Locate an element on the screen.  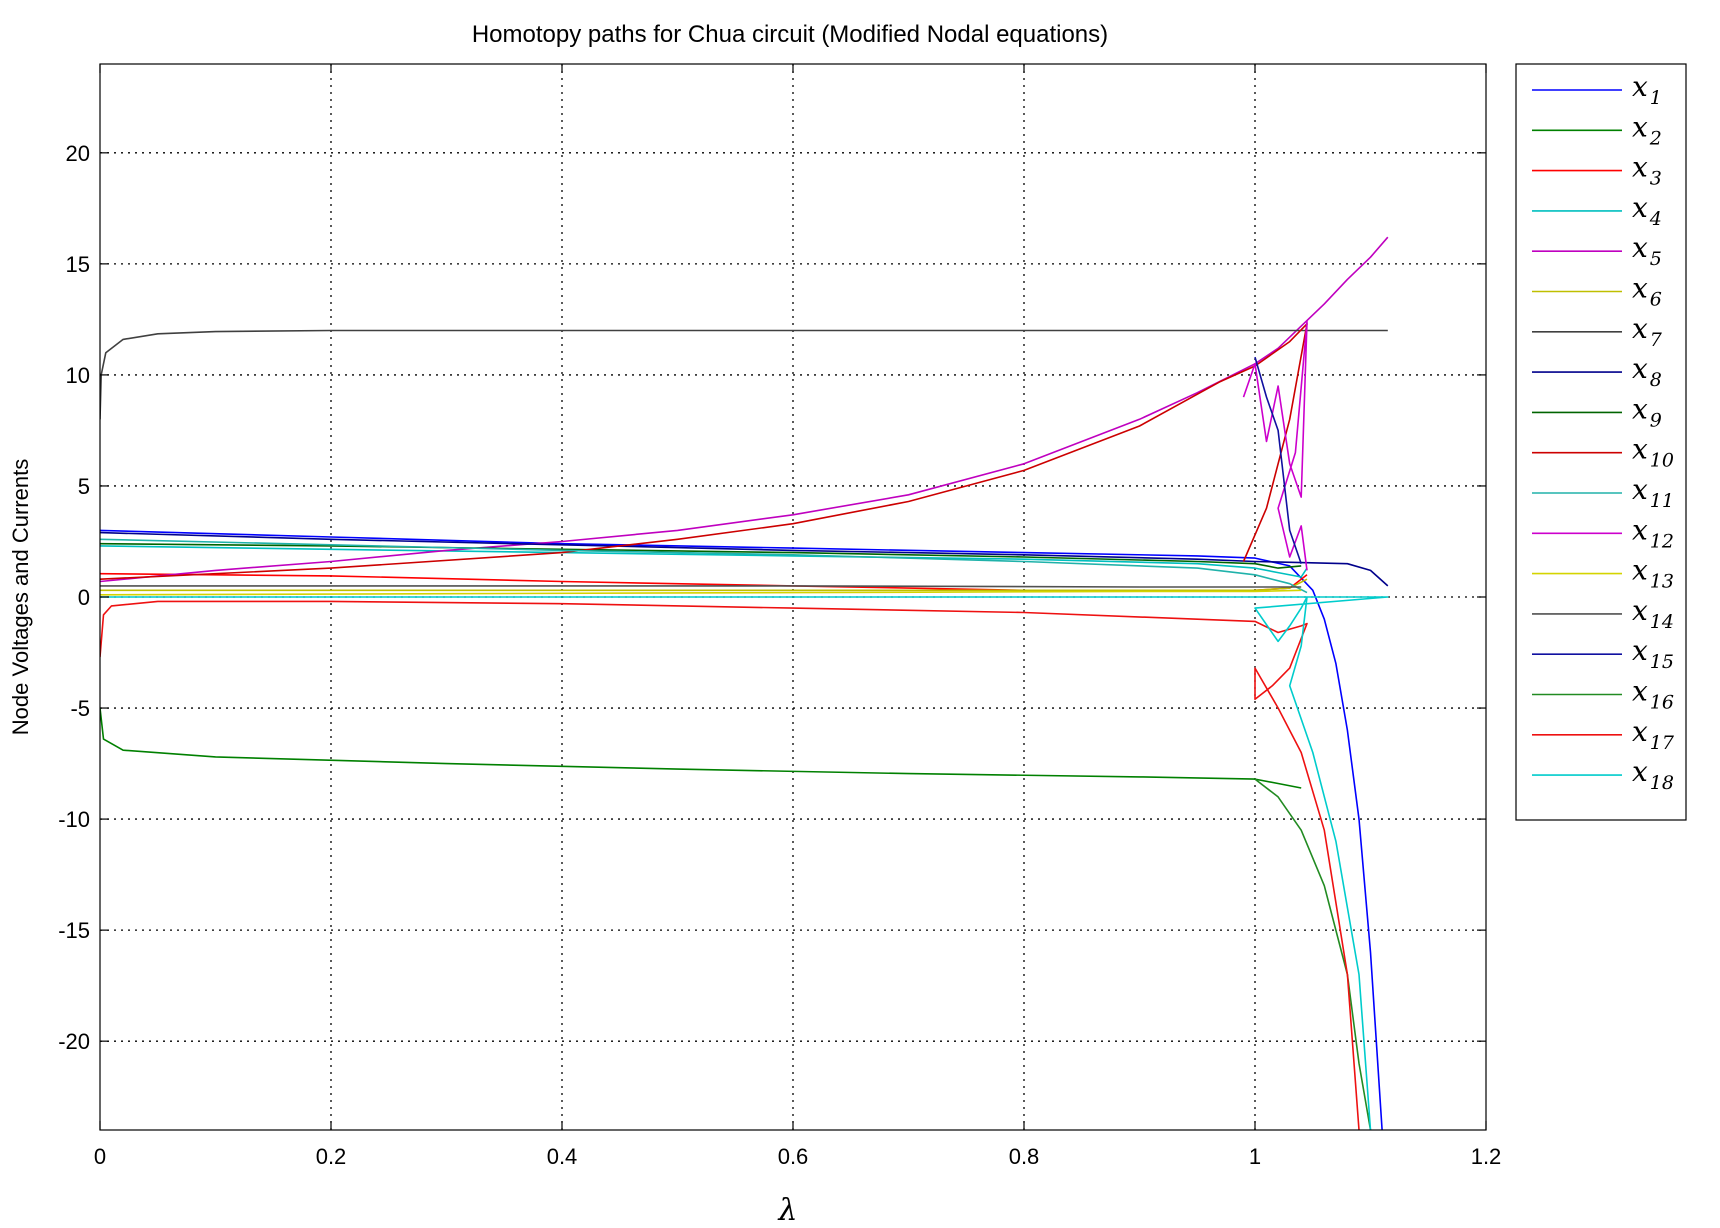
x-tick-label: 1.2 is located at coordinates (1486, 1156).